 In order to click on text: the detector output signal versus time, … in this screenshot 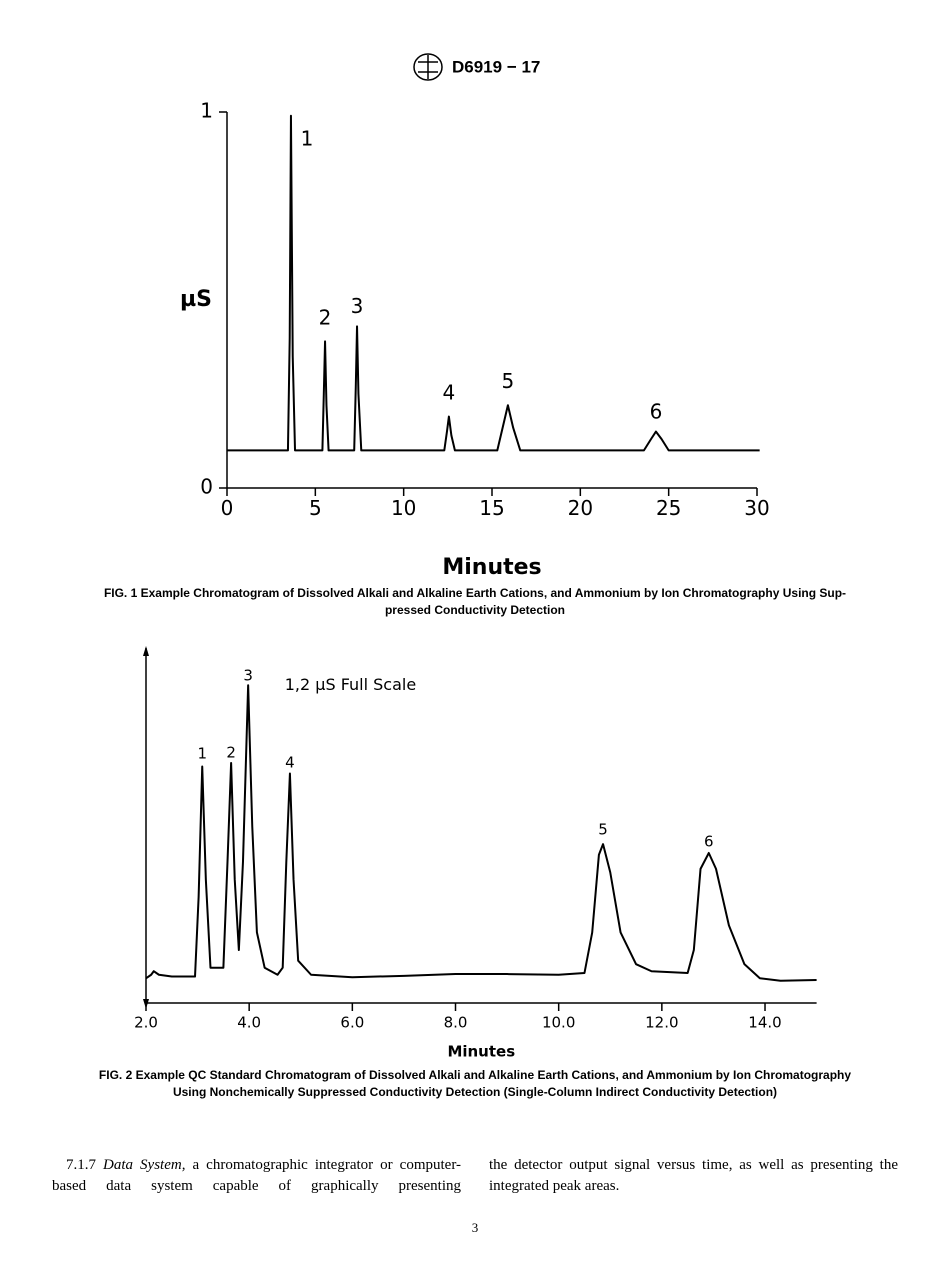, I will do `click(693, 1175)`.